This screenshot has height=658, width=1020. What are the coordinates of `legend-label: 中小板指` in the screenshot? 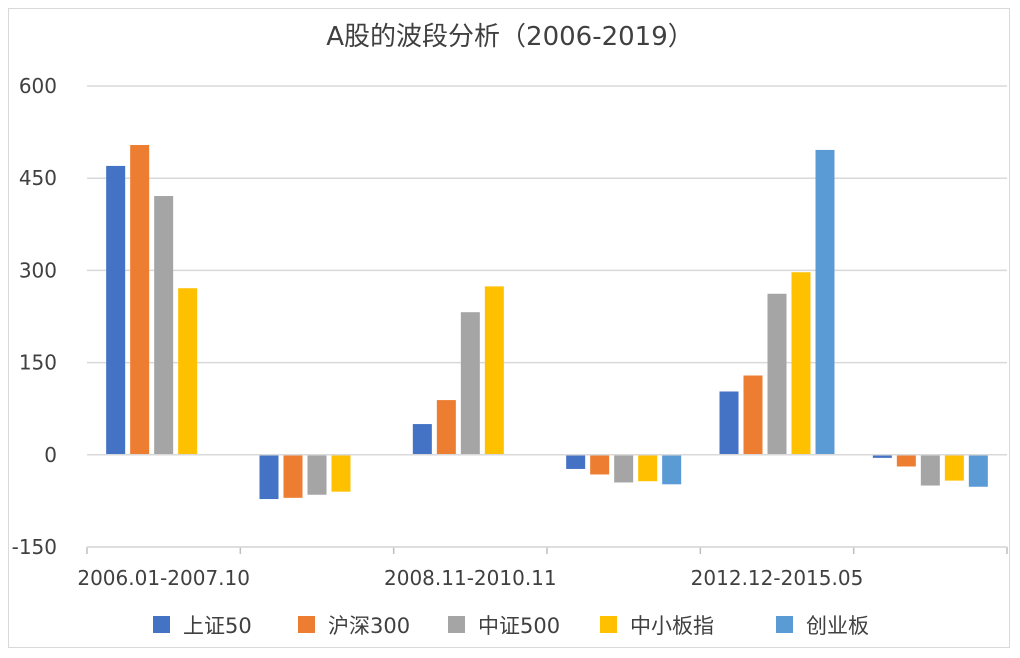 It's located at (672, 626).